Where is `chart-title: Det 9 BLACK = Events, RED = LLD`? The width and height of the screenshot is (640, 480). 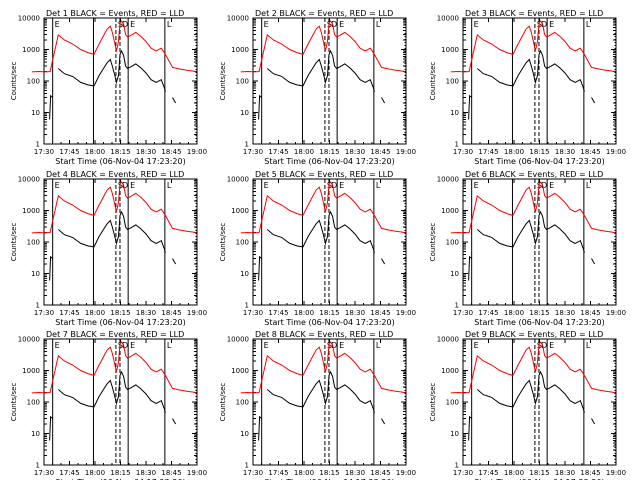 chart-title: Det 9 BLACK = Events, RED = LLD is located at coordinates (534, 334).